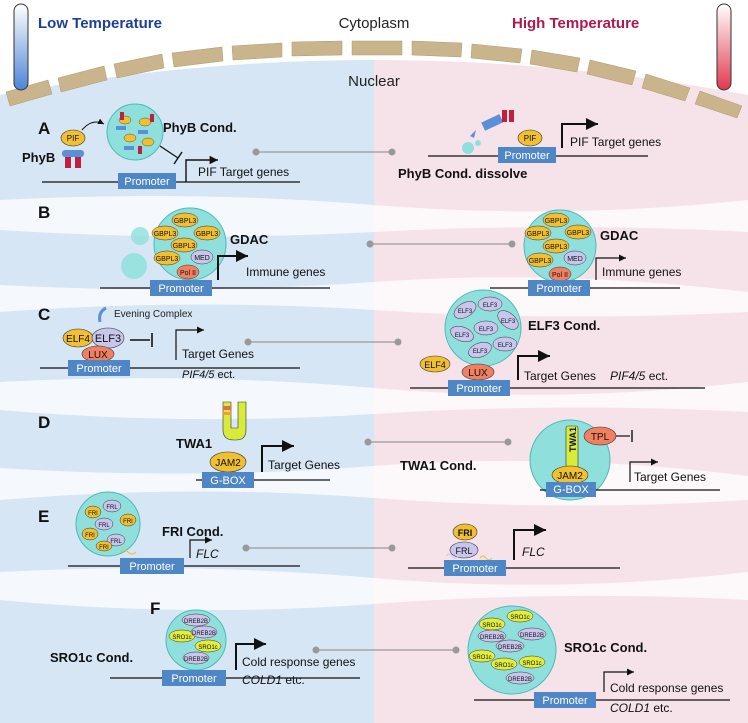 The height and width of the screenshot is (723, 748). What do you see at coordinates (304, 465) in the screenshot?
I see `target-genes-d-left: Target Genes` at bounding box center [304, 465].